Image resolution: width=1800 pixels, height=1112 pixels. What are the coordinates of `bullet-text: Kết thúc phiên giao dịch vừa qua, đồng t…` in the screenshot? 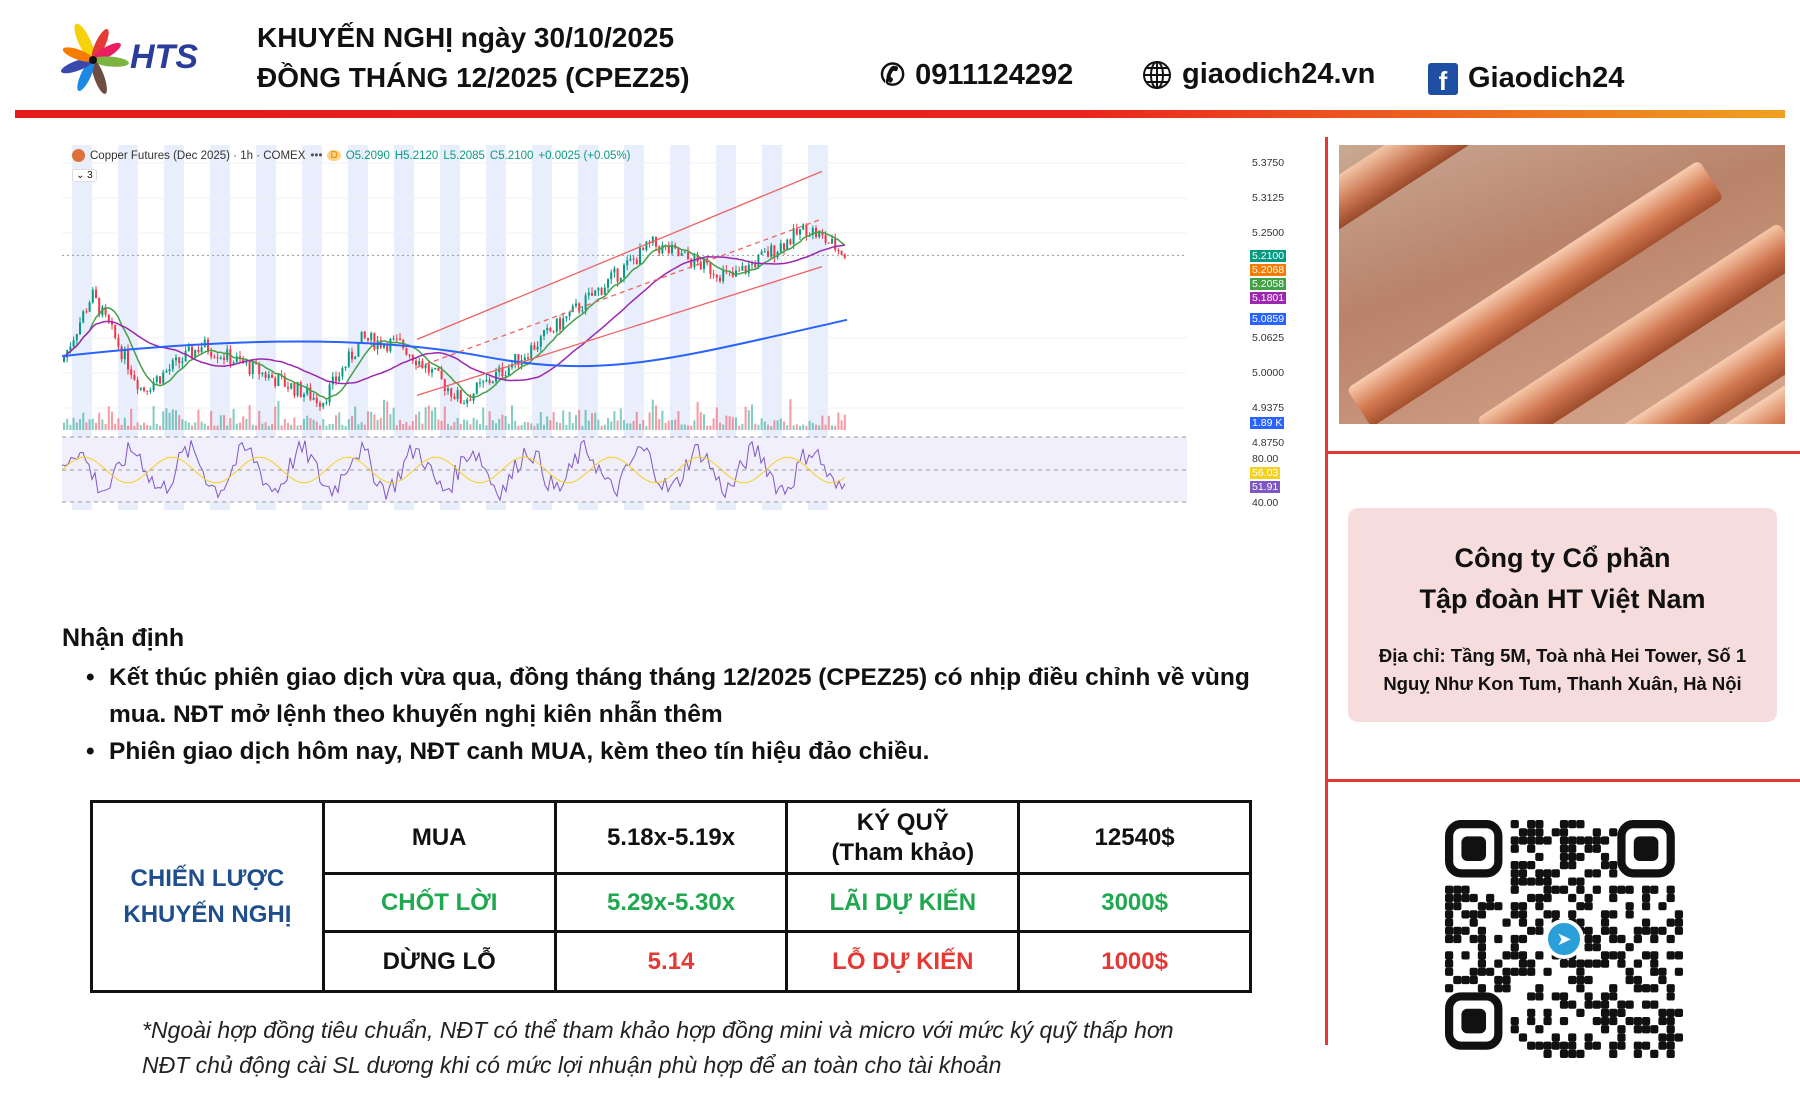 It's located at (679, 696).